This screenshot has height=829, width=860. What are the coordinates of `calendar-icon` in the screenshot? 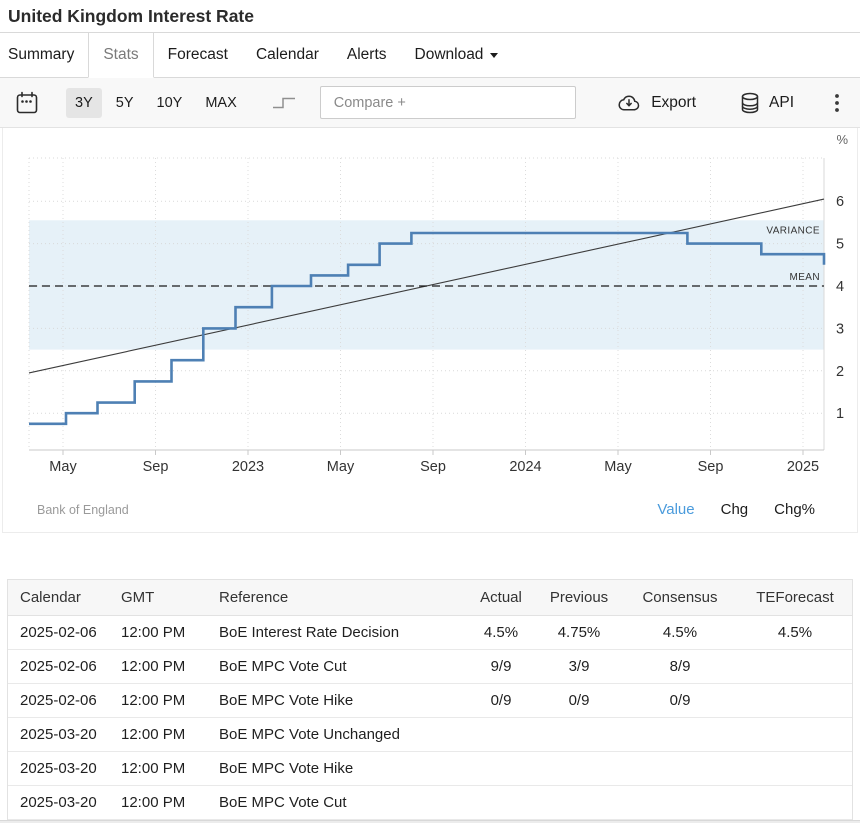 It's located at (27, 102).